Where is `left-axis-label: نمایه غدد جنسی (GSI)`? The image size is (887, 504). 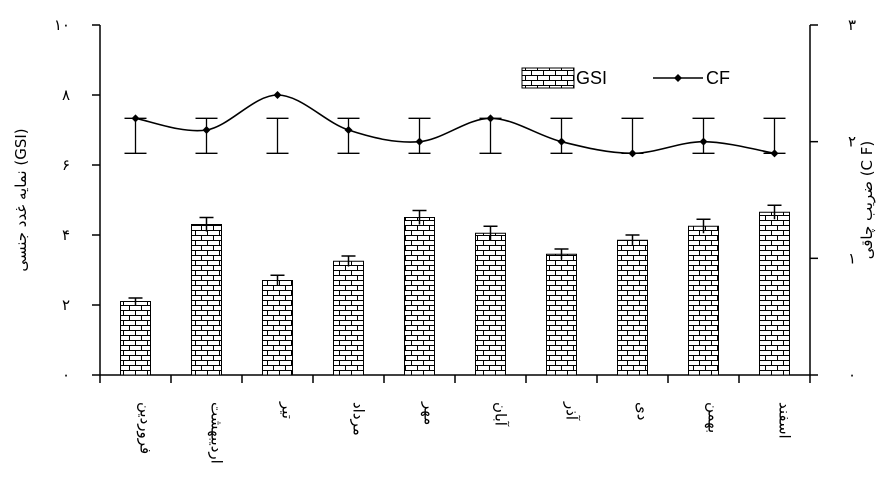
left-axis-label: نمایه غدد جنسی (GSI) is located at coordinates (21, 199).